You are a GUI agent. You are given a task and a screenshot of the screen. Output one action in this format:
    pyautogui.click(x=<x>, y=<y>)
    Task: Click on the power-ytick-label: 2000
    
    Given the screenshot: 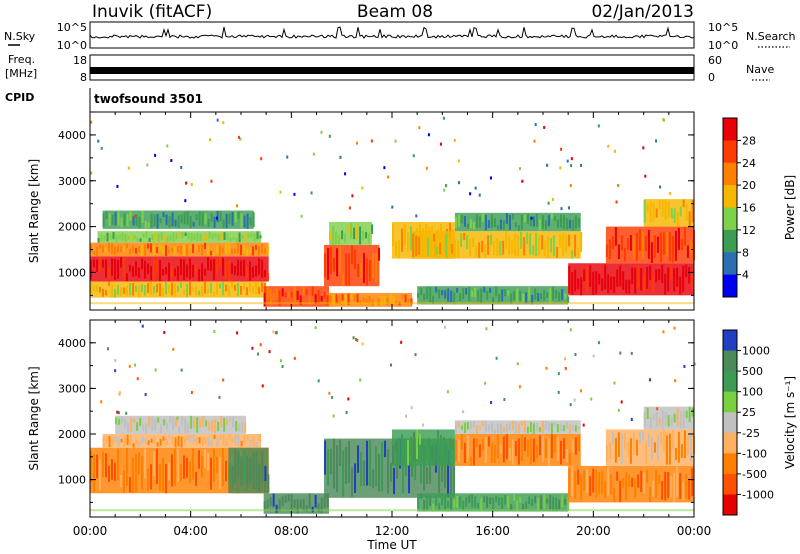 What is the action you would take?
    pyautogui.click(x=72, y=227)
    